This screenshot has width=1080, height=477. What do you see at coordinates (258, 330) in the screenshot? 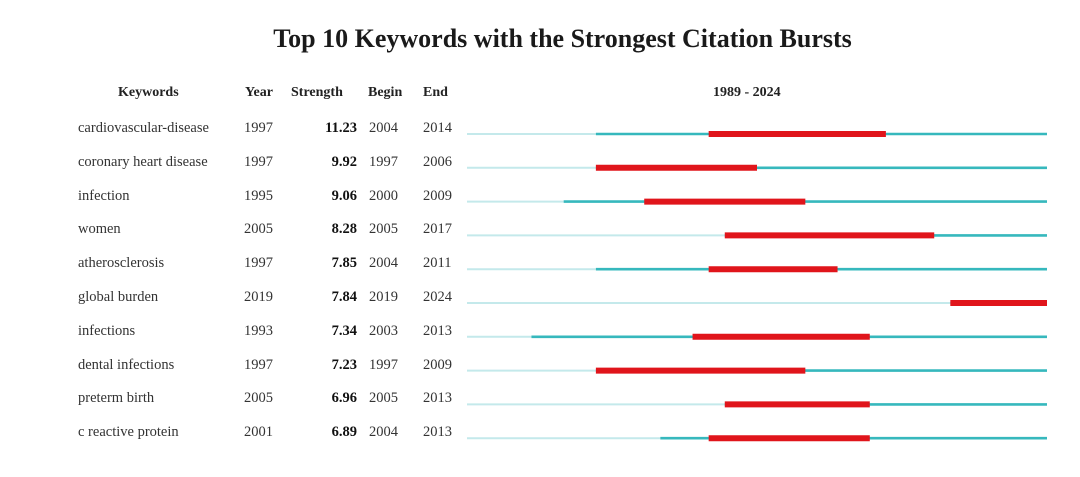
I see `year-cell: 1993` at bounding box center [258, 330].